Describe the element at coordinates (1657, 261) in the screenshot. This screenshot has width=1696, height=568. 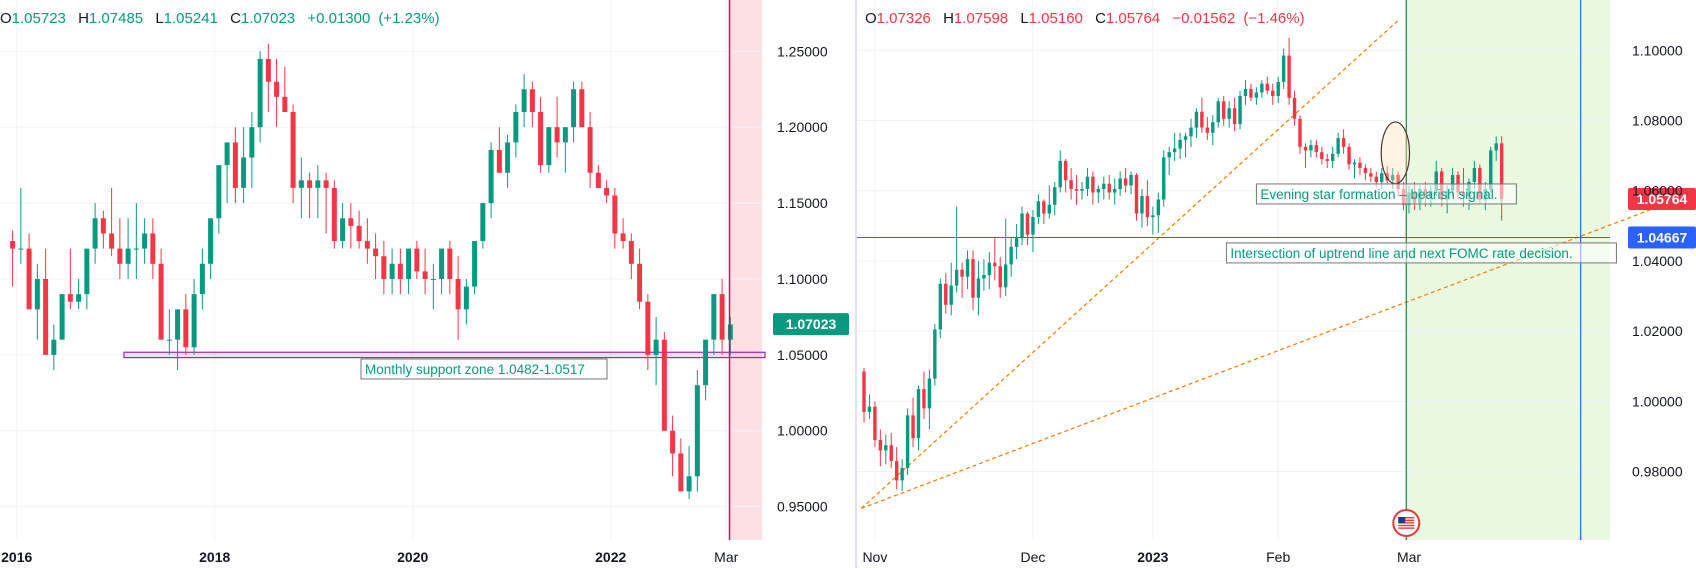
I see `right-y-tick-label: 1.04000` at that location.